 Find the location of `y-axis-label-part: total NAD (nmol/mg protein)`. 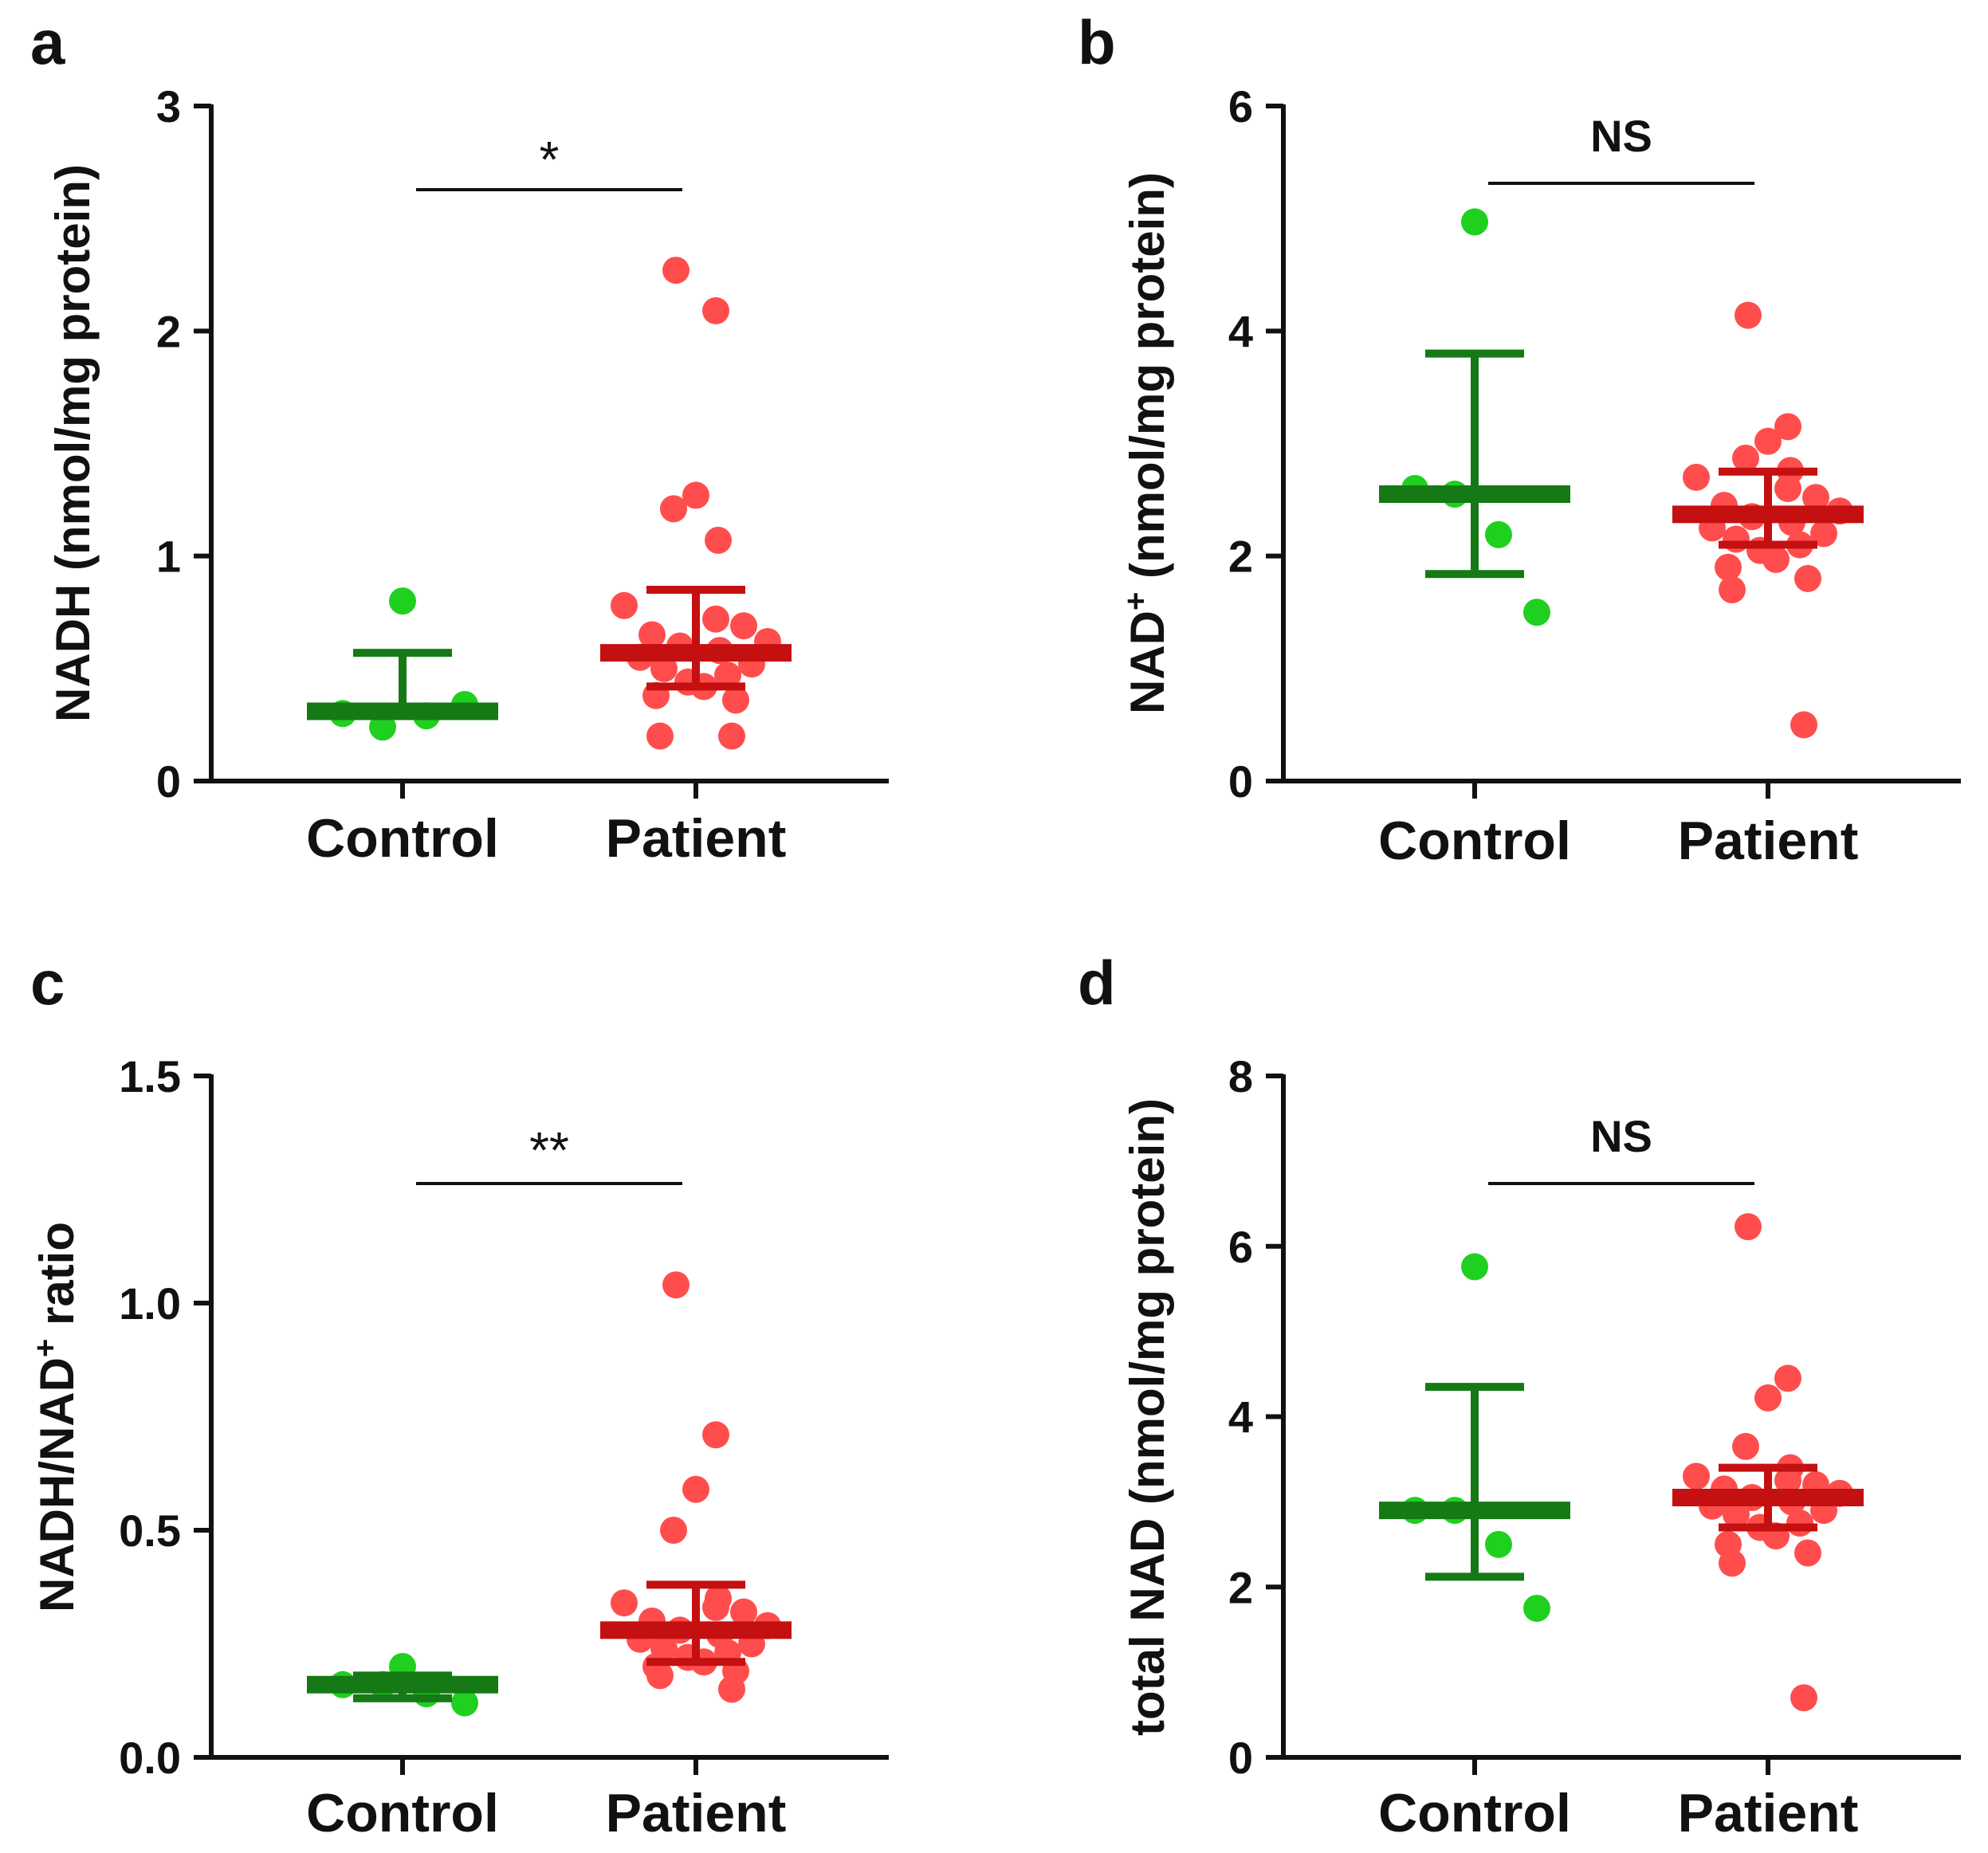

y-axis-label-part: total NAD (nmol/mg protein) is located at coordinates (1147, 1417).